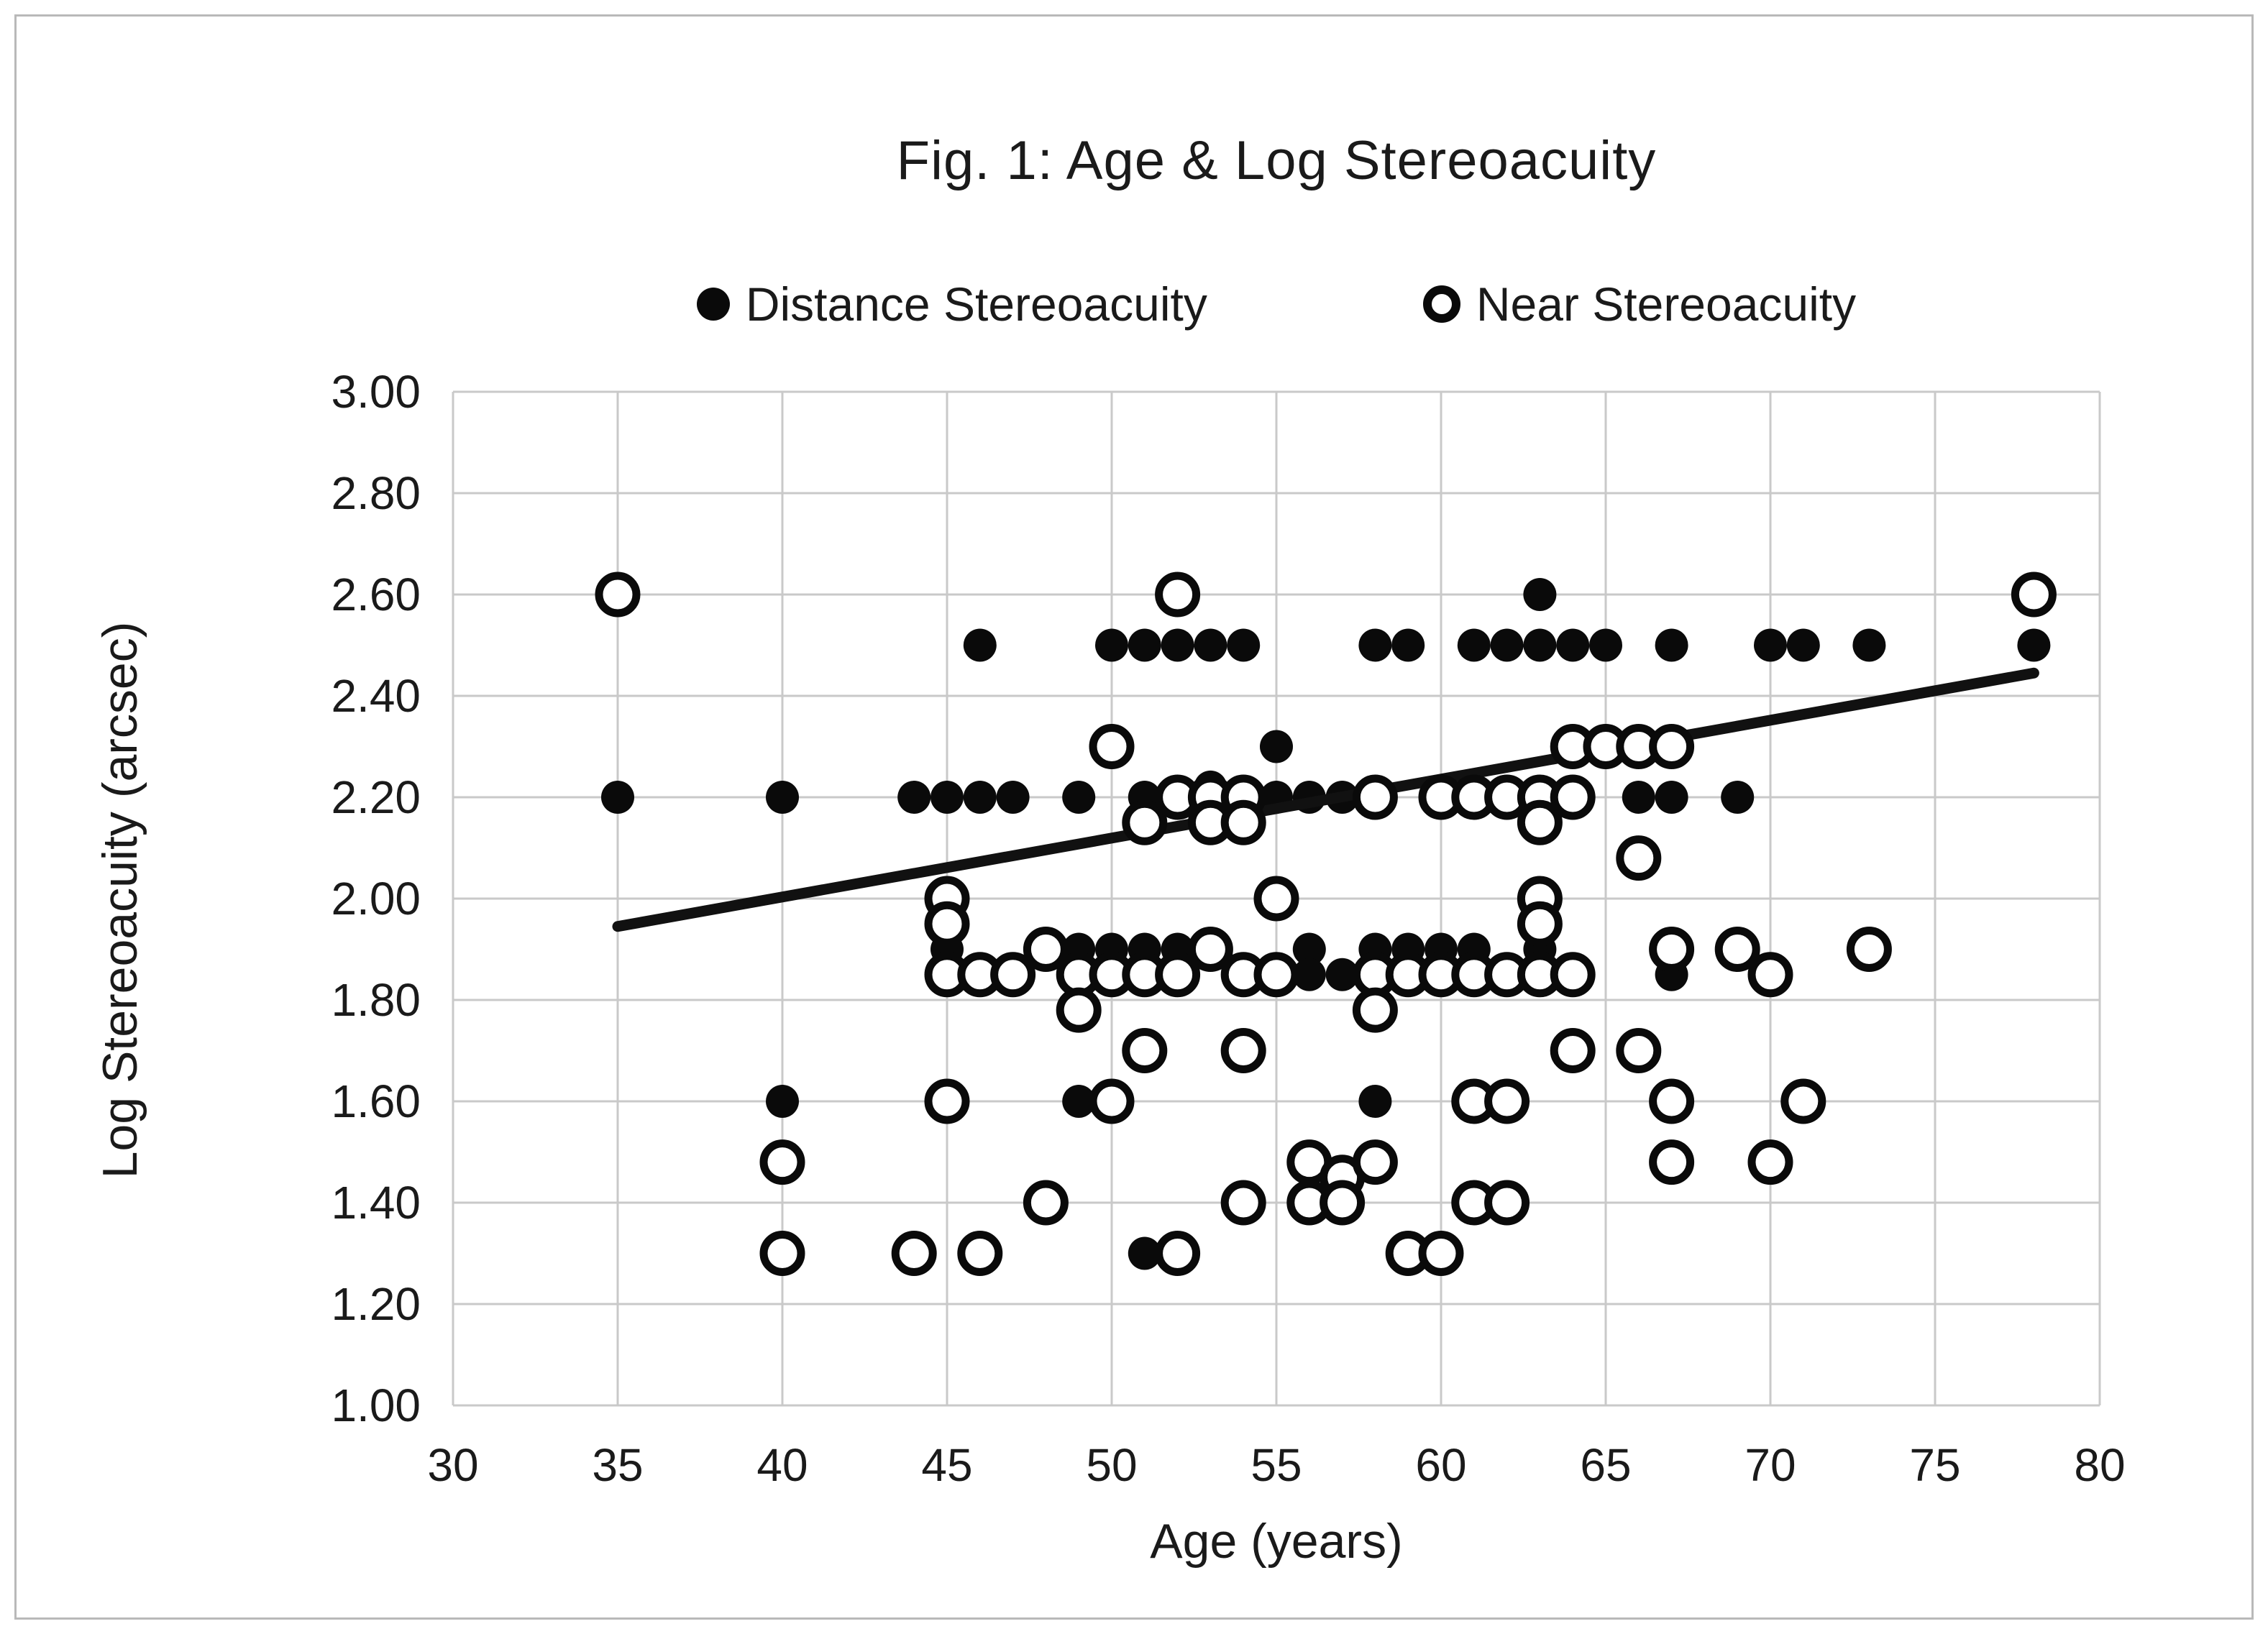 The image size is (2268, 1634). Describe the element at coordinates (1276, 1541) in the screenshot. I see `x-axis-title: Age (years)` at that location.